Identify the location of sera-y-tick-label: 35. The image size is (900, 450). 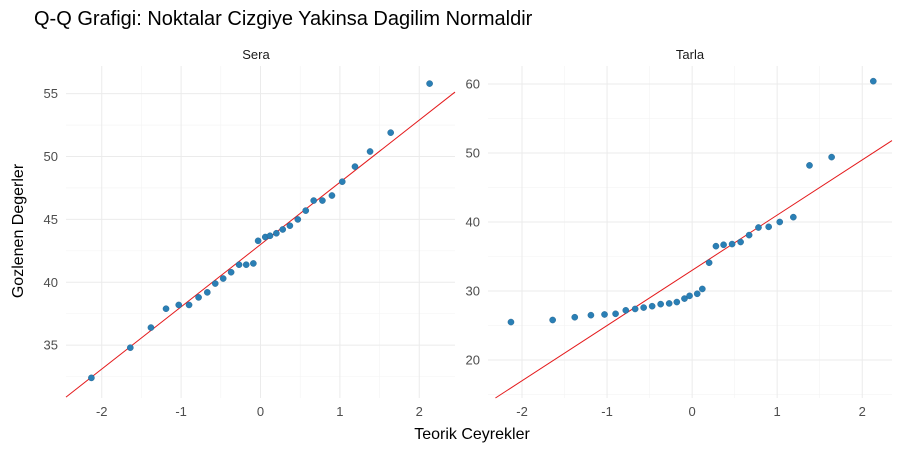
(51, 345).